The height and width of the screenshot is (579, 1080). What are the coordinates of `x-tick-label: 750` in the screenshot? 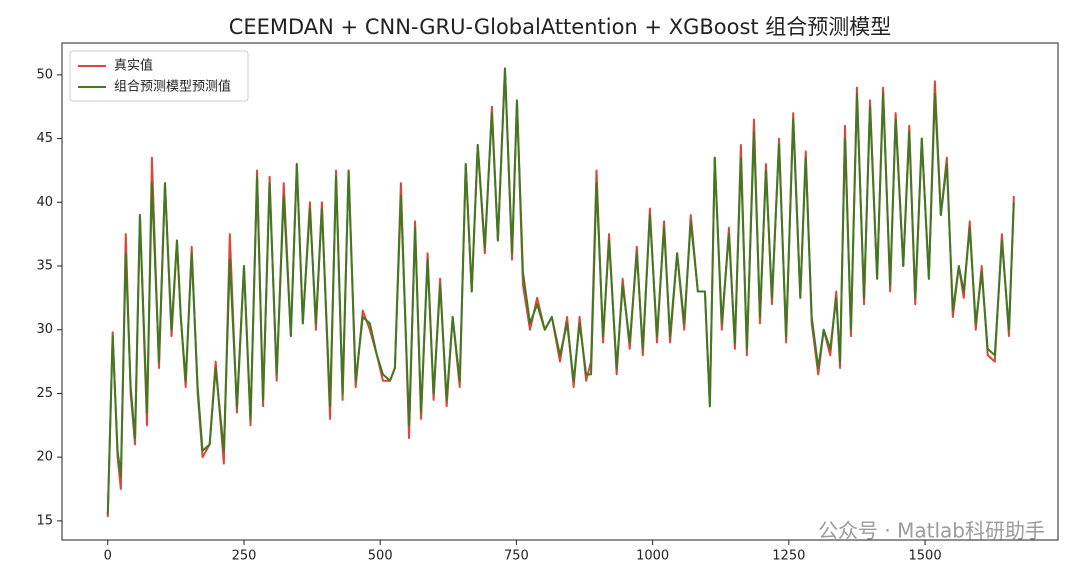 It's located at (516, 556).